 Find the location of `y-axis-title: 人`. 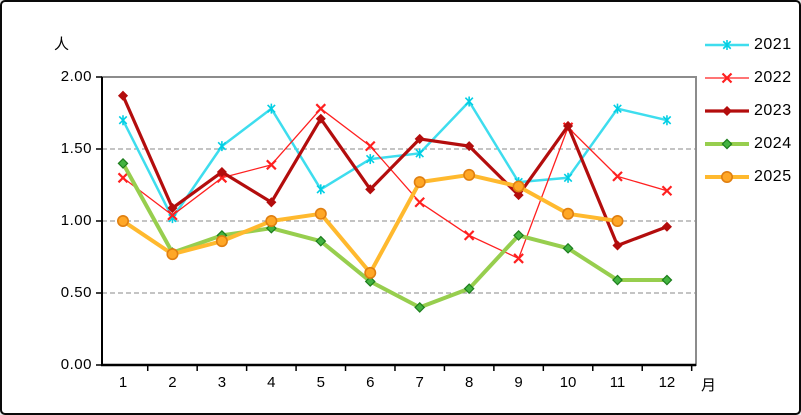

y-axis-title: 人 is located at coordinates (62, 44).